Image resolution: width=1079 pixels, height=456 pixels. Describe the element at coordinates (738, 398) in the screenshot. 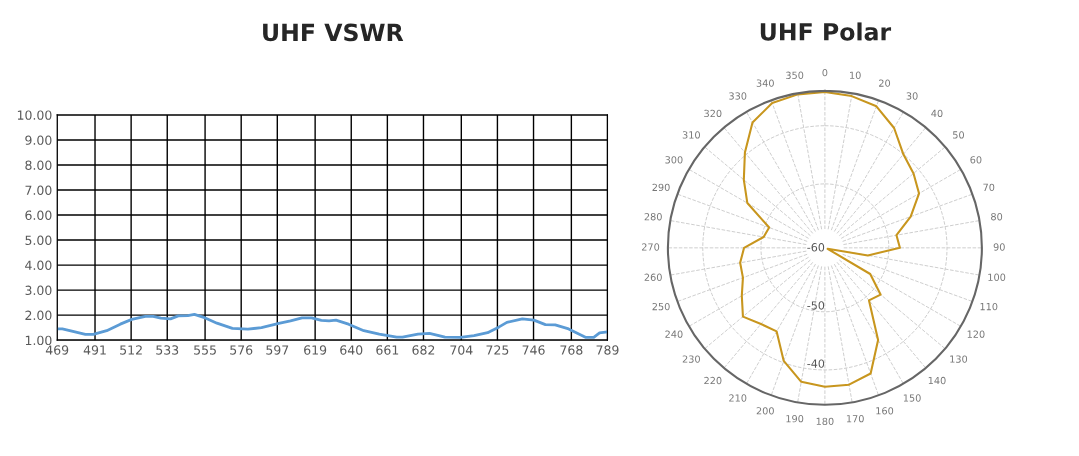

I see `spoke-label: 210` at that location.